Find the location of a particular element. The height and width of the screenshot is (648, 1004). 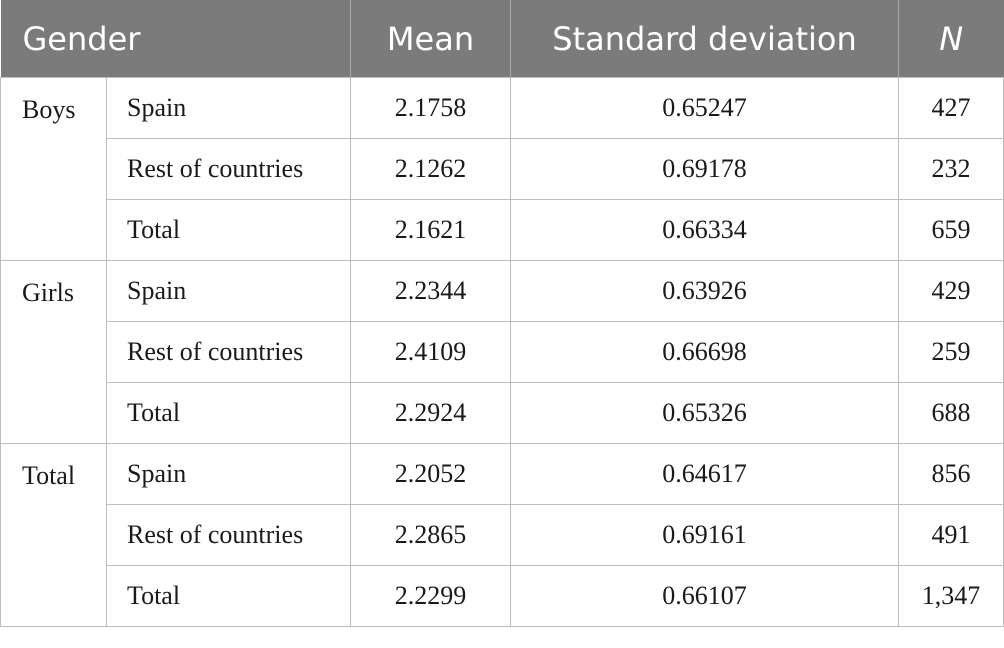

table-row: Rest of countries 2.2865 0.69161 491 is located at coordinates (502, 535).